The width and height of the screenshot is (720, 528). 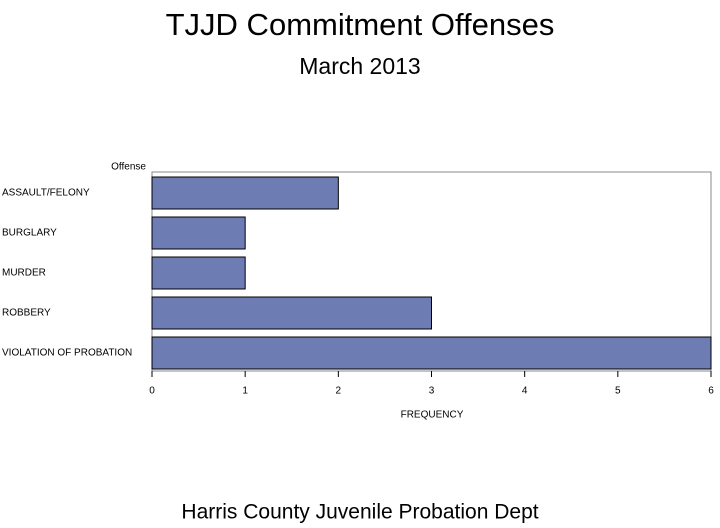 I want to click on x-tick-label: 4, so click(x=525, y=391).